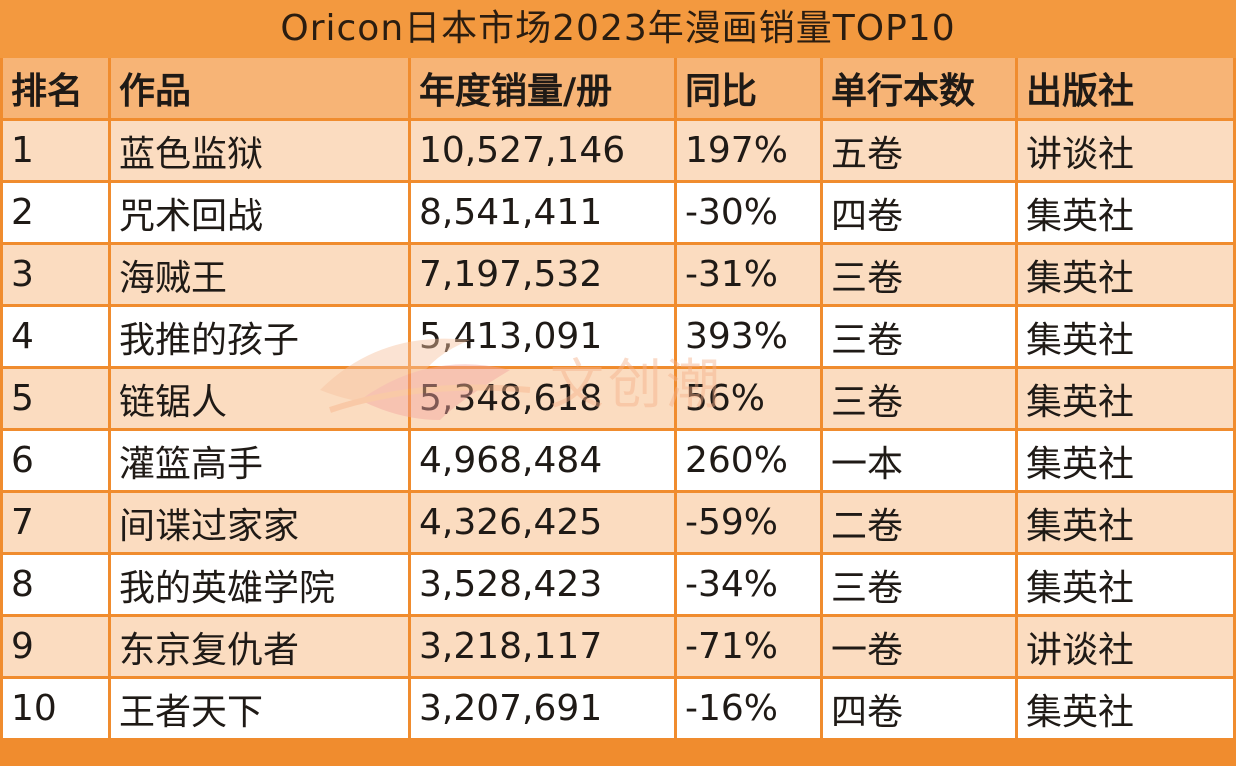 The width and height of the screenshot is (1236, 766). What do you see at coordinates (57, 152) in the screenshot?
I see `cell-rank: 1` at bounding box center [57, 152].